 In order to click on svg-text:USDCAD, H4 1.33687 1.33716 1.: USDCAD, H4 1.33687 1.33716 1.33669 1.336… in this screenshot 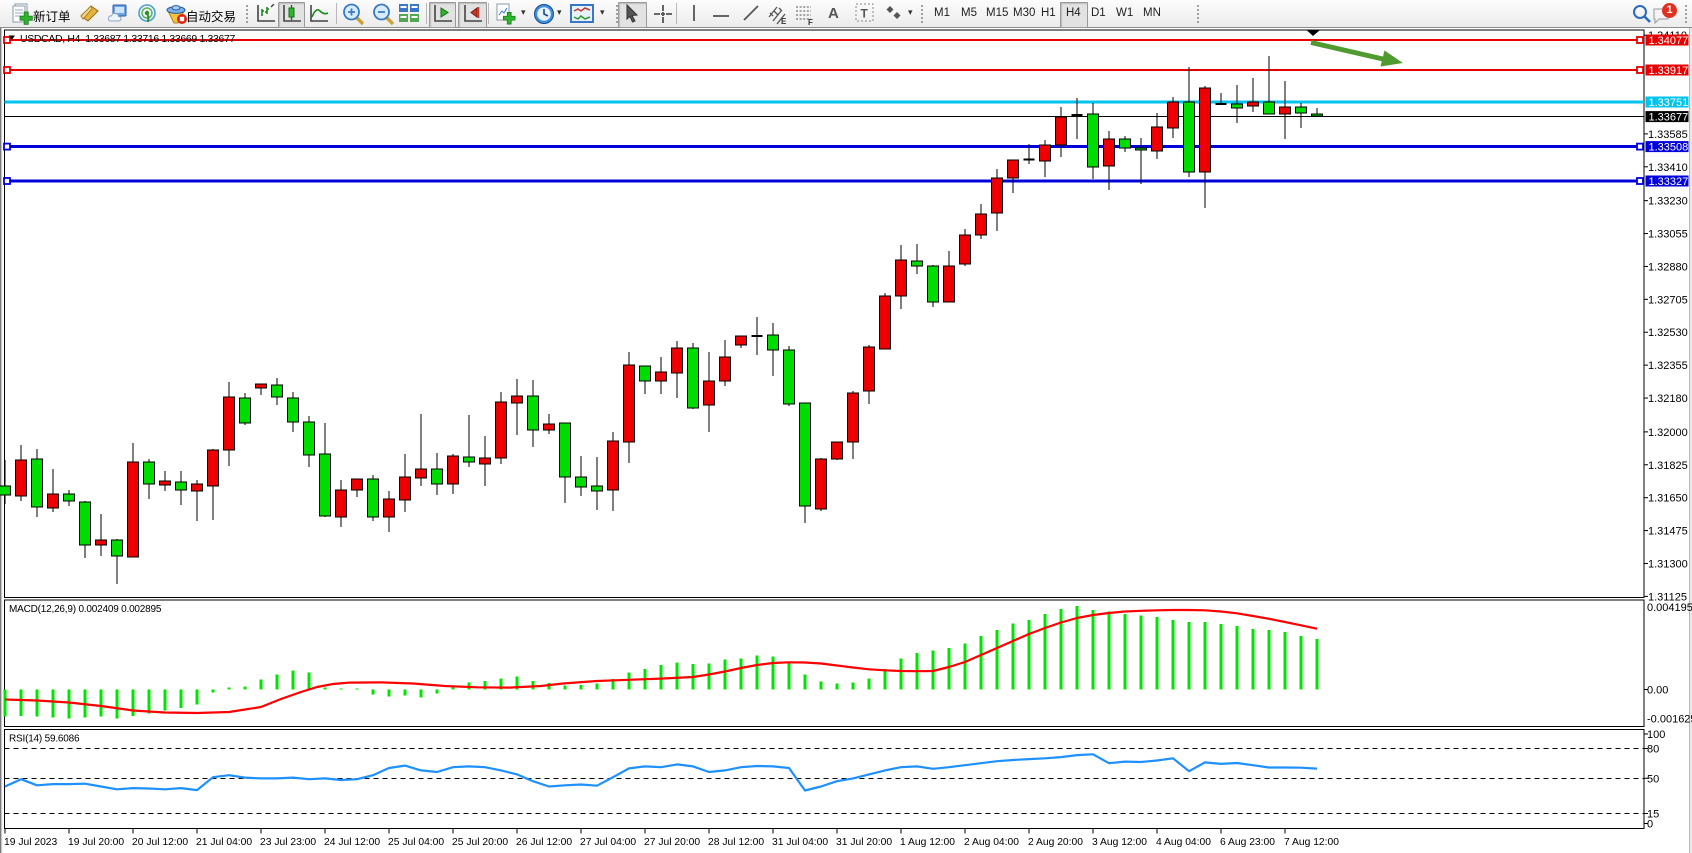, I will do `click(127, 39)`.